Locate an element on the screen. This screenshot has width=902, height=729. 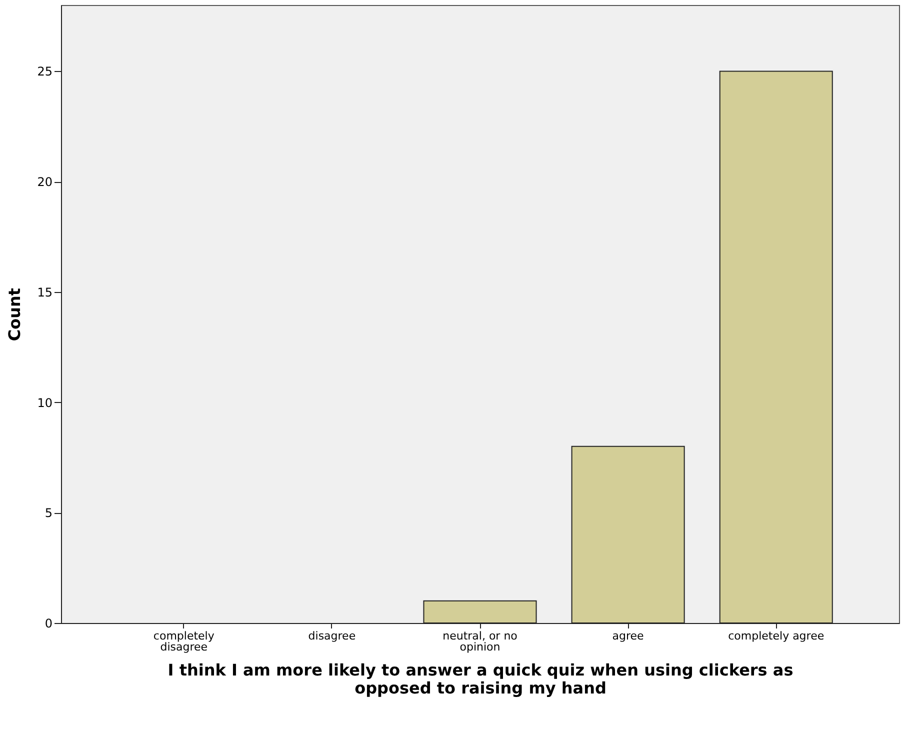
x-tick-label: completely disagree is located at coordinates (184, 642).